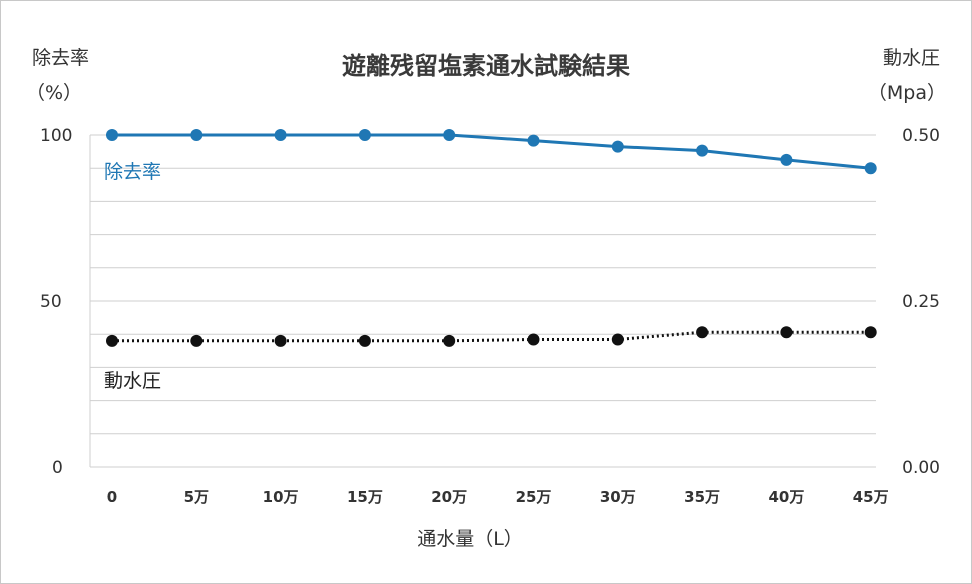 The height and width of the screenshot is (584, 972). I want to click on left-axis-head-line1: 除去率, so click(60, 58).